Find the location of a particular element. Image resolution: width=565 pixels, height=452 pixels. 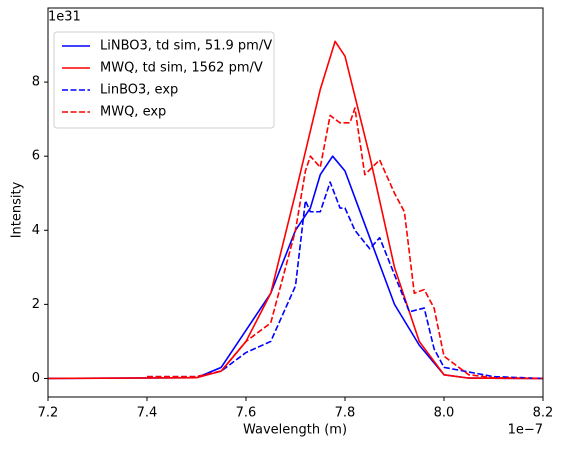

x-tick-label: 7.4 is located at coordinates (147, 413).